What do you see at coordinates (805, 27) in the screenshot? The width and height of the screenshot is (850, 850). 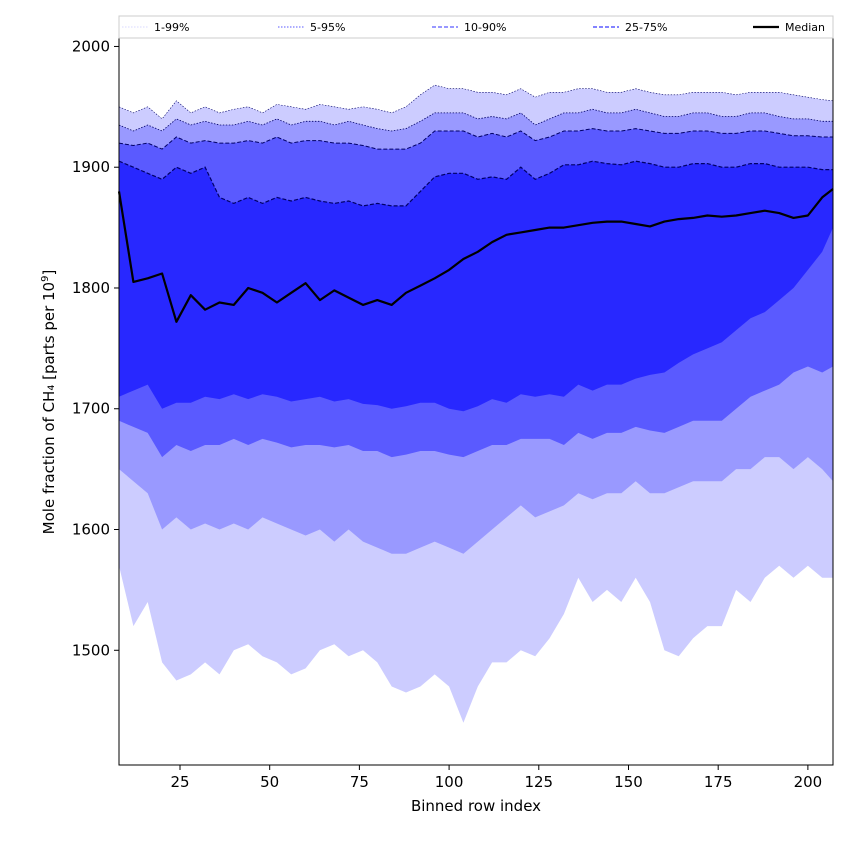 I see `legend-label-4: Median` at bounding box center [805, 27].